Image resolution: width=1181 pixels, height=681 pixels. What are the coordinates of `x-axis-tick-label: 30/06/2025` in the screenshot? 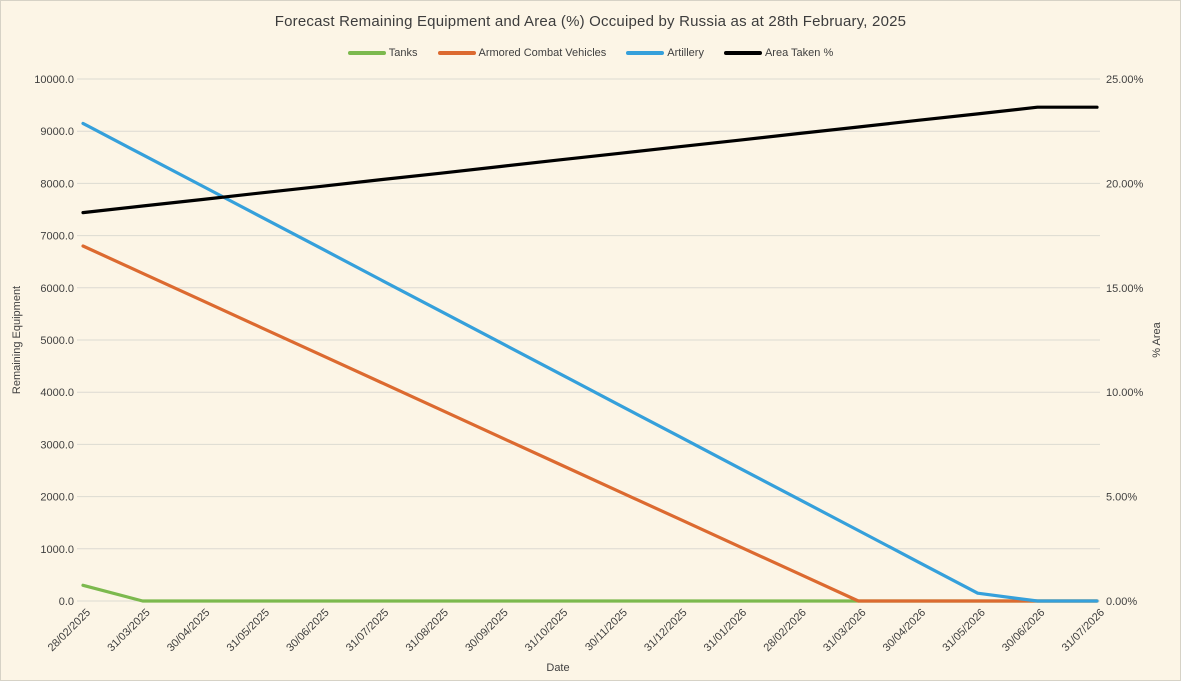 It's located at (307, 630).